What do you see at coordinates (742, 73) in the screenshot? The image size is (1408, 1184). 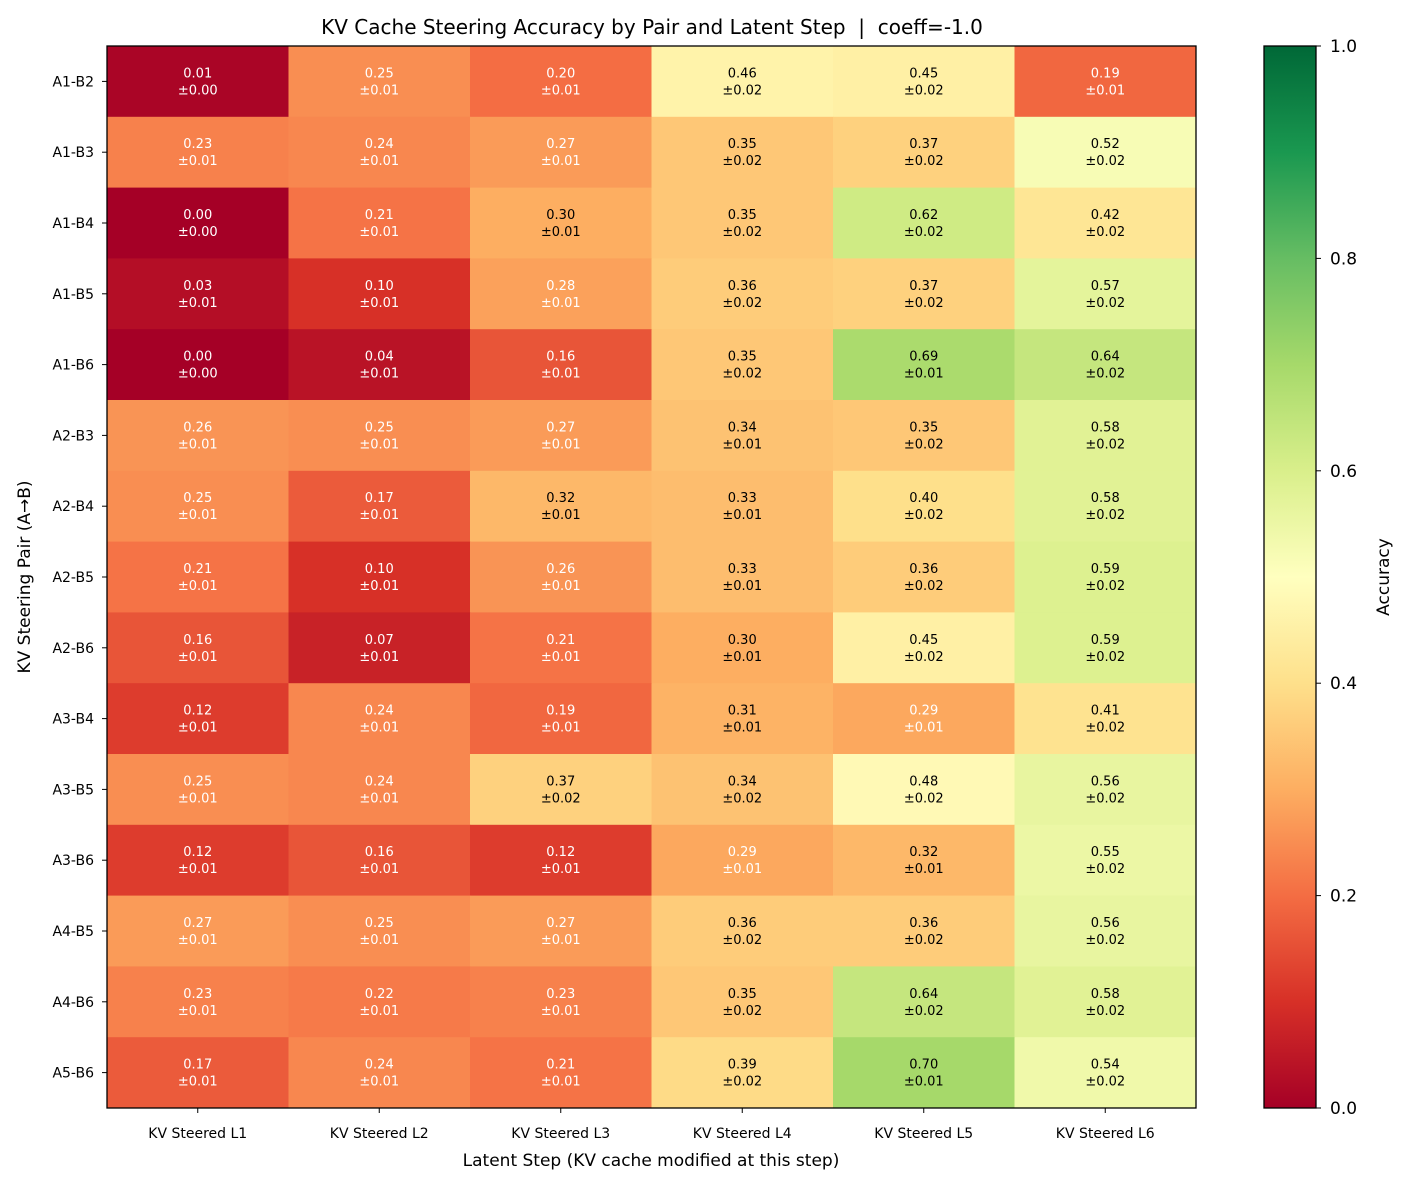 I see `cell-value-label: 0.46` at bounding box center [742, 73].